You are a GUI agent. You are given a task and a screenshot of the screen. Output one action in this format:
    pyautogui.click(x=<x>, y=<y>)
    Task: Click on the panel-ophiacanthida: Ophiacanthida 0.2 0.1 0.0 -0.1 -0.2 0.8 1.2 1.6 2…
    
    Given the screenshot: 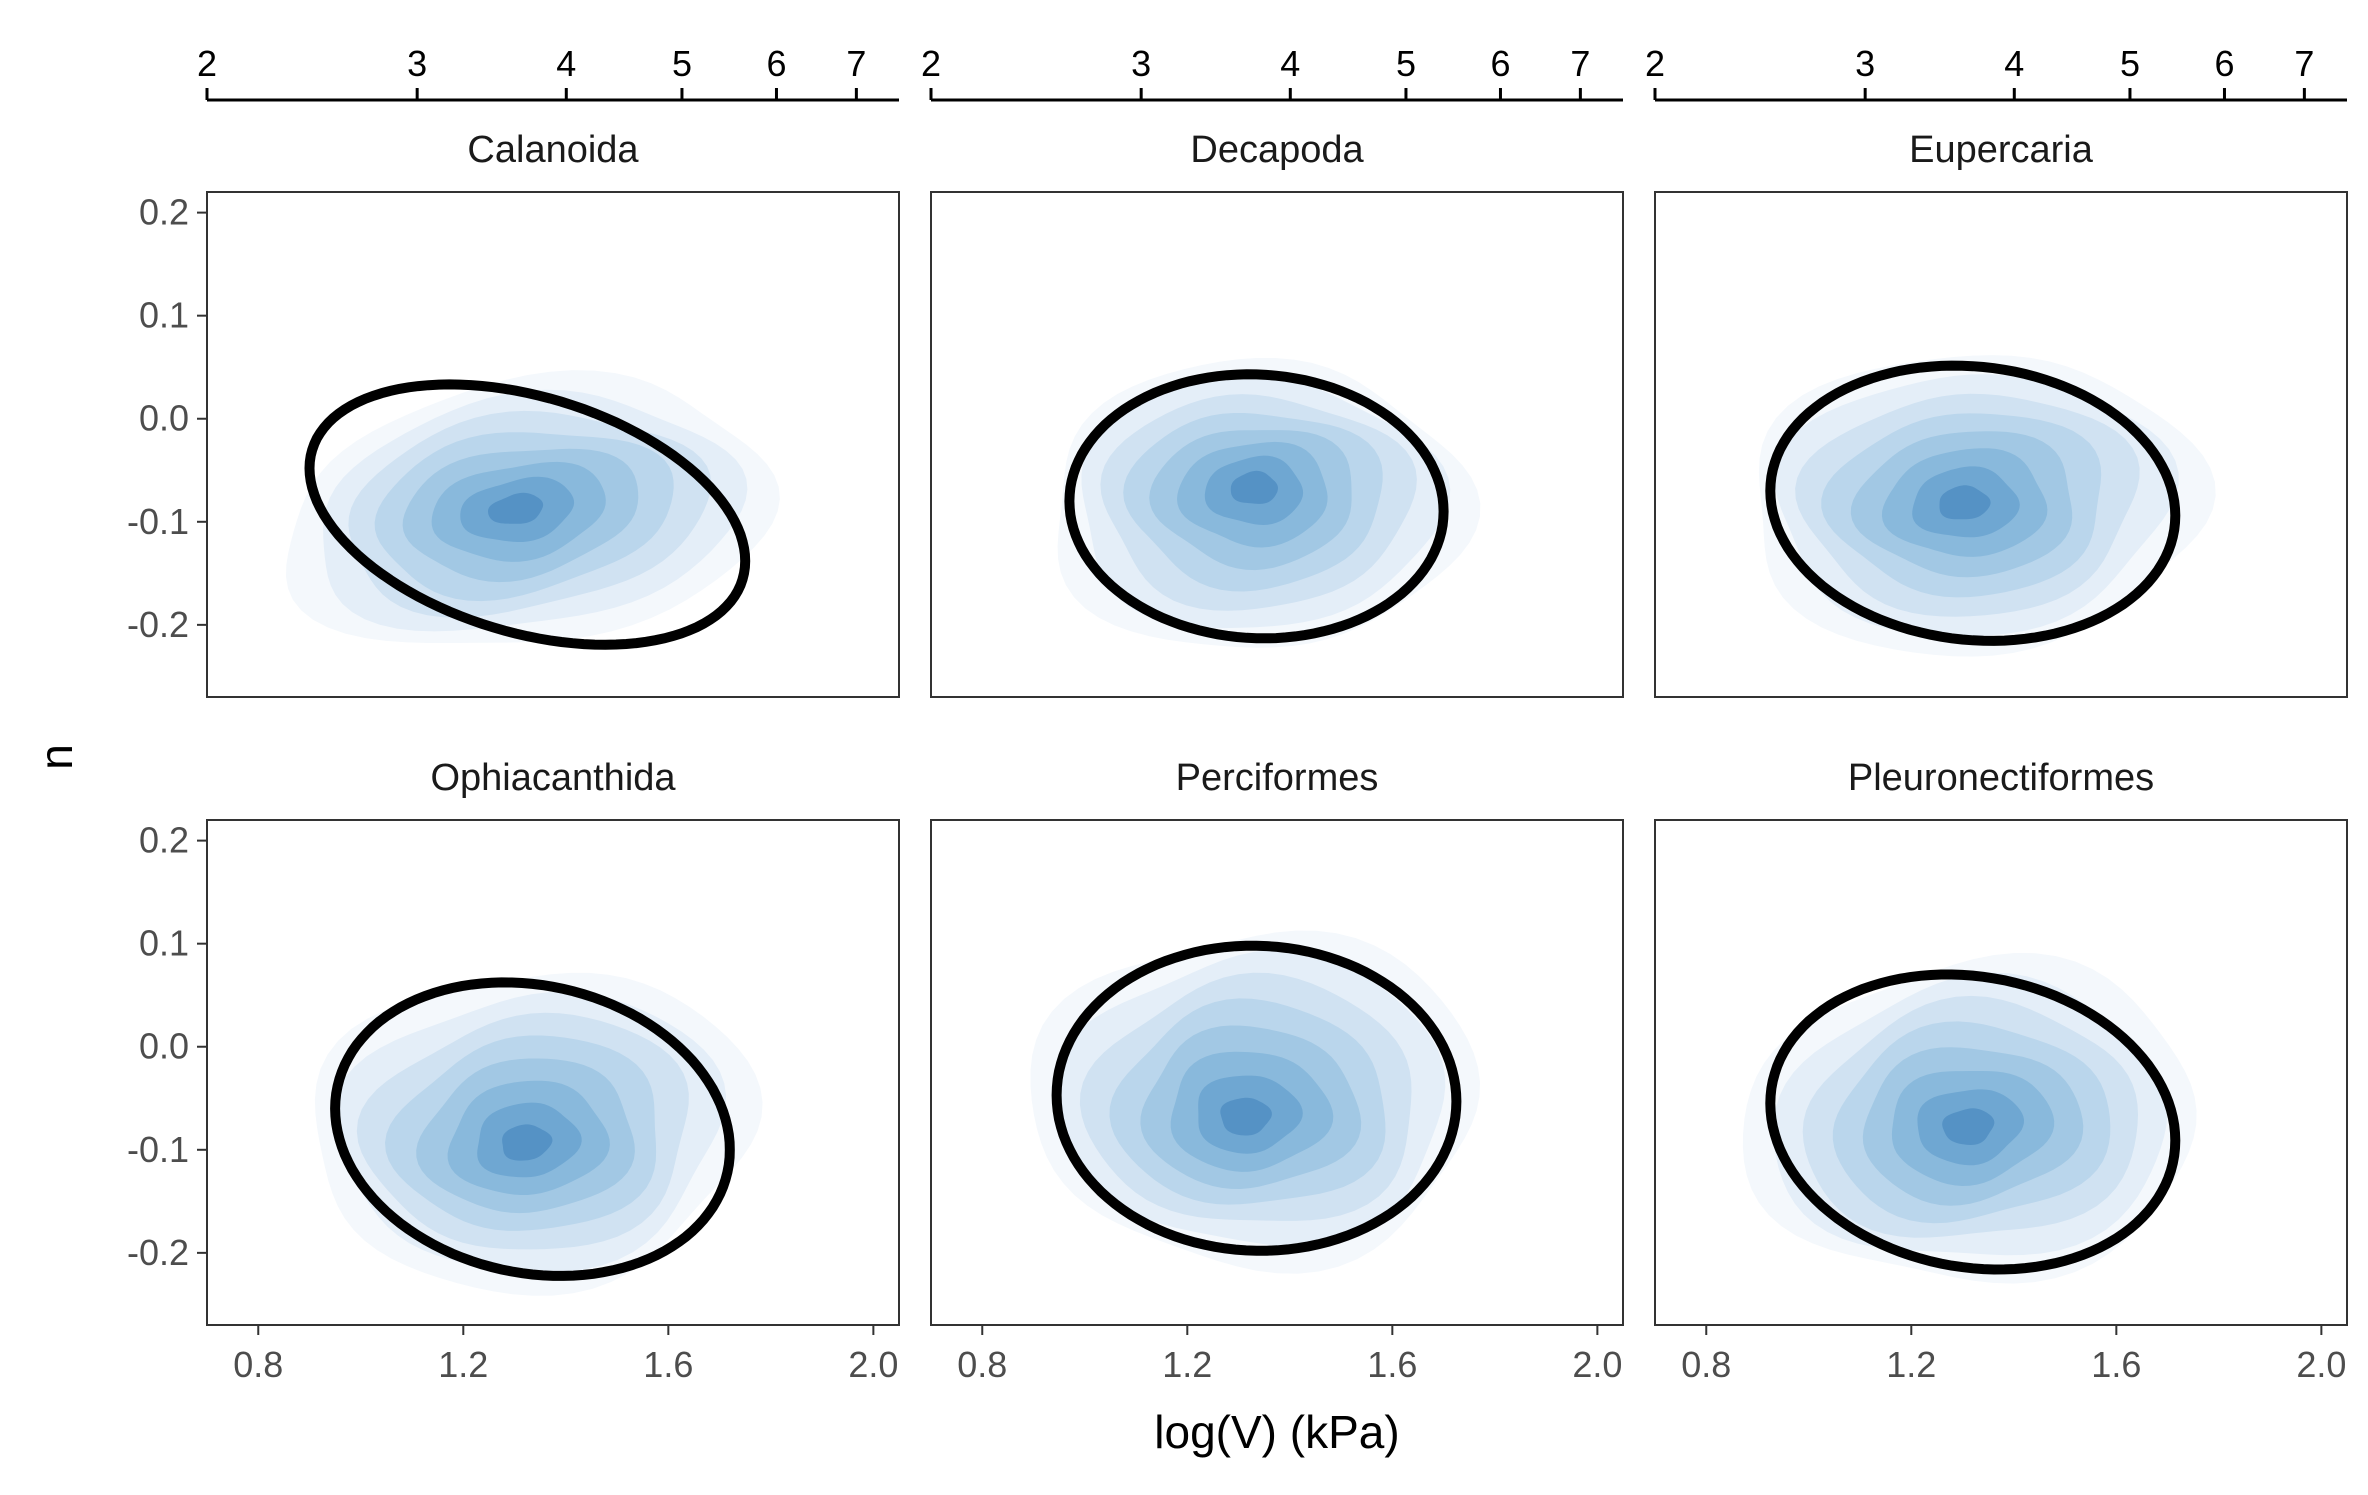 What is the action you would take?
    pyautogui.click(x=513, y=1071)
    